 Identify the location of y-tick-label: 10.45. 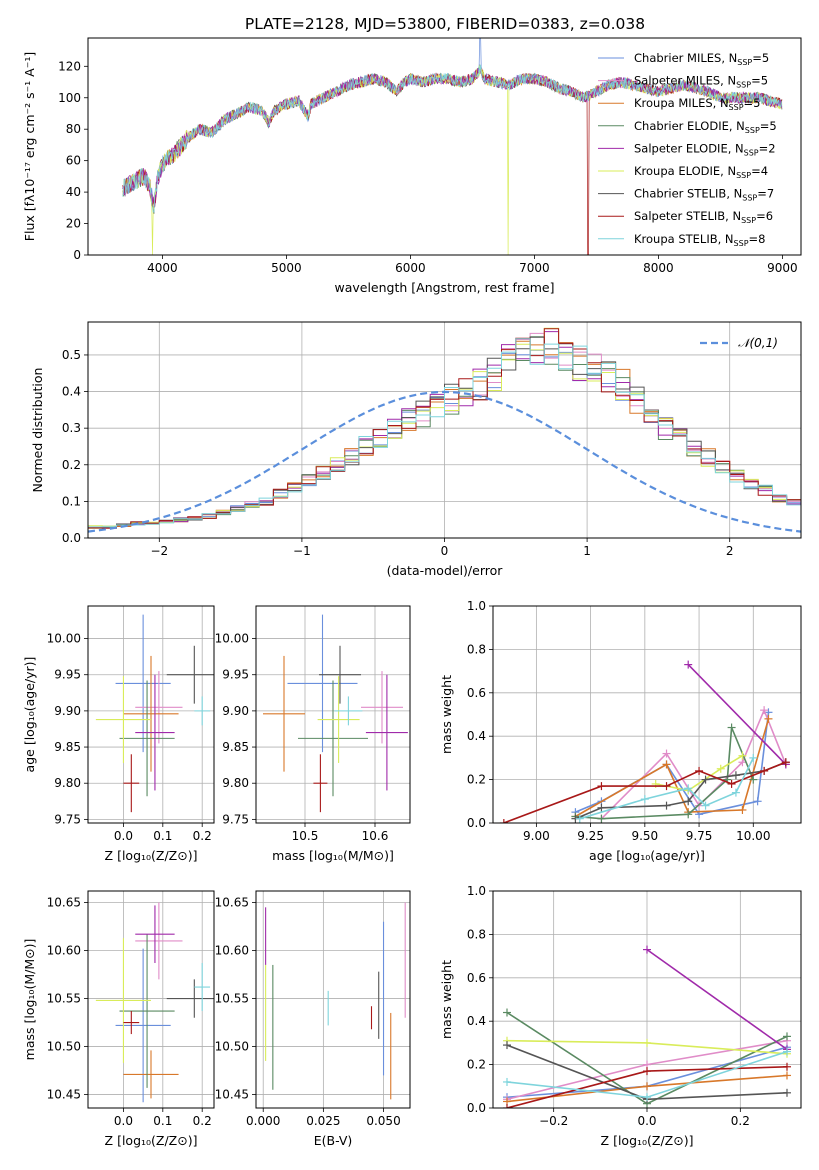
(232, 1095).